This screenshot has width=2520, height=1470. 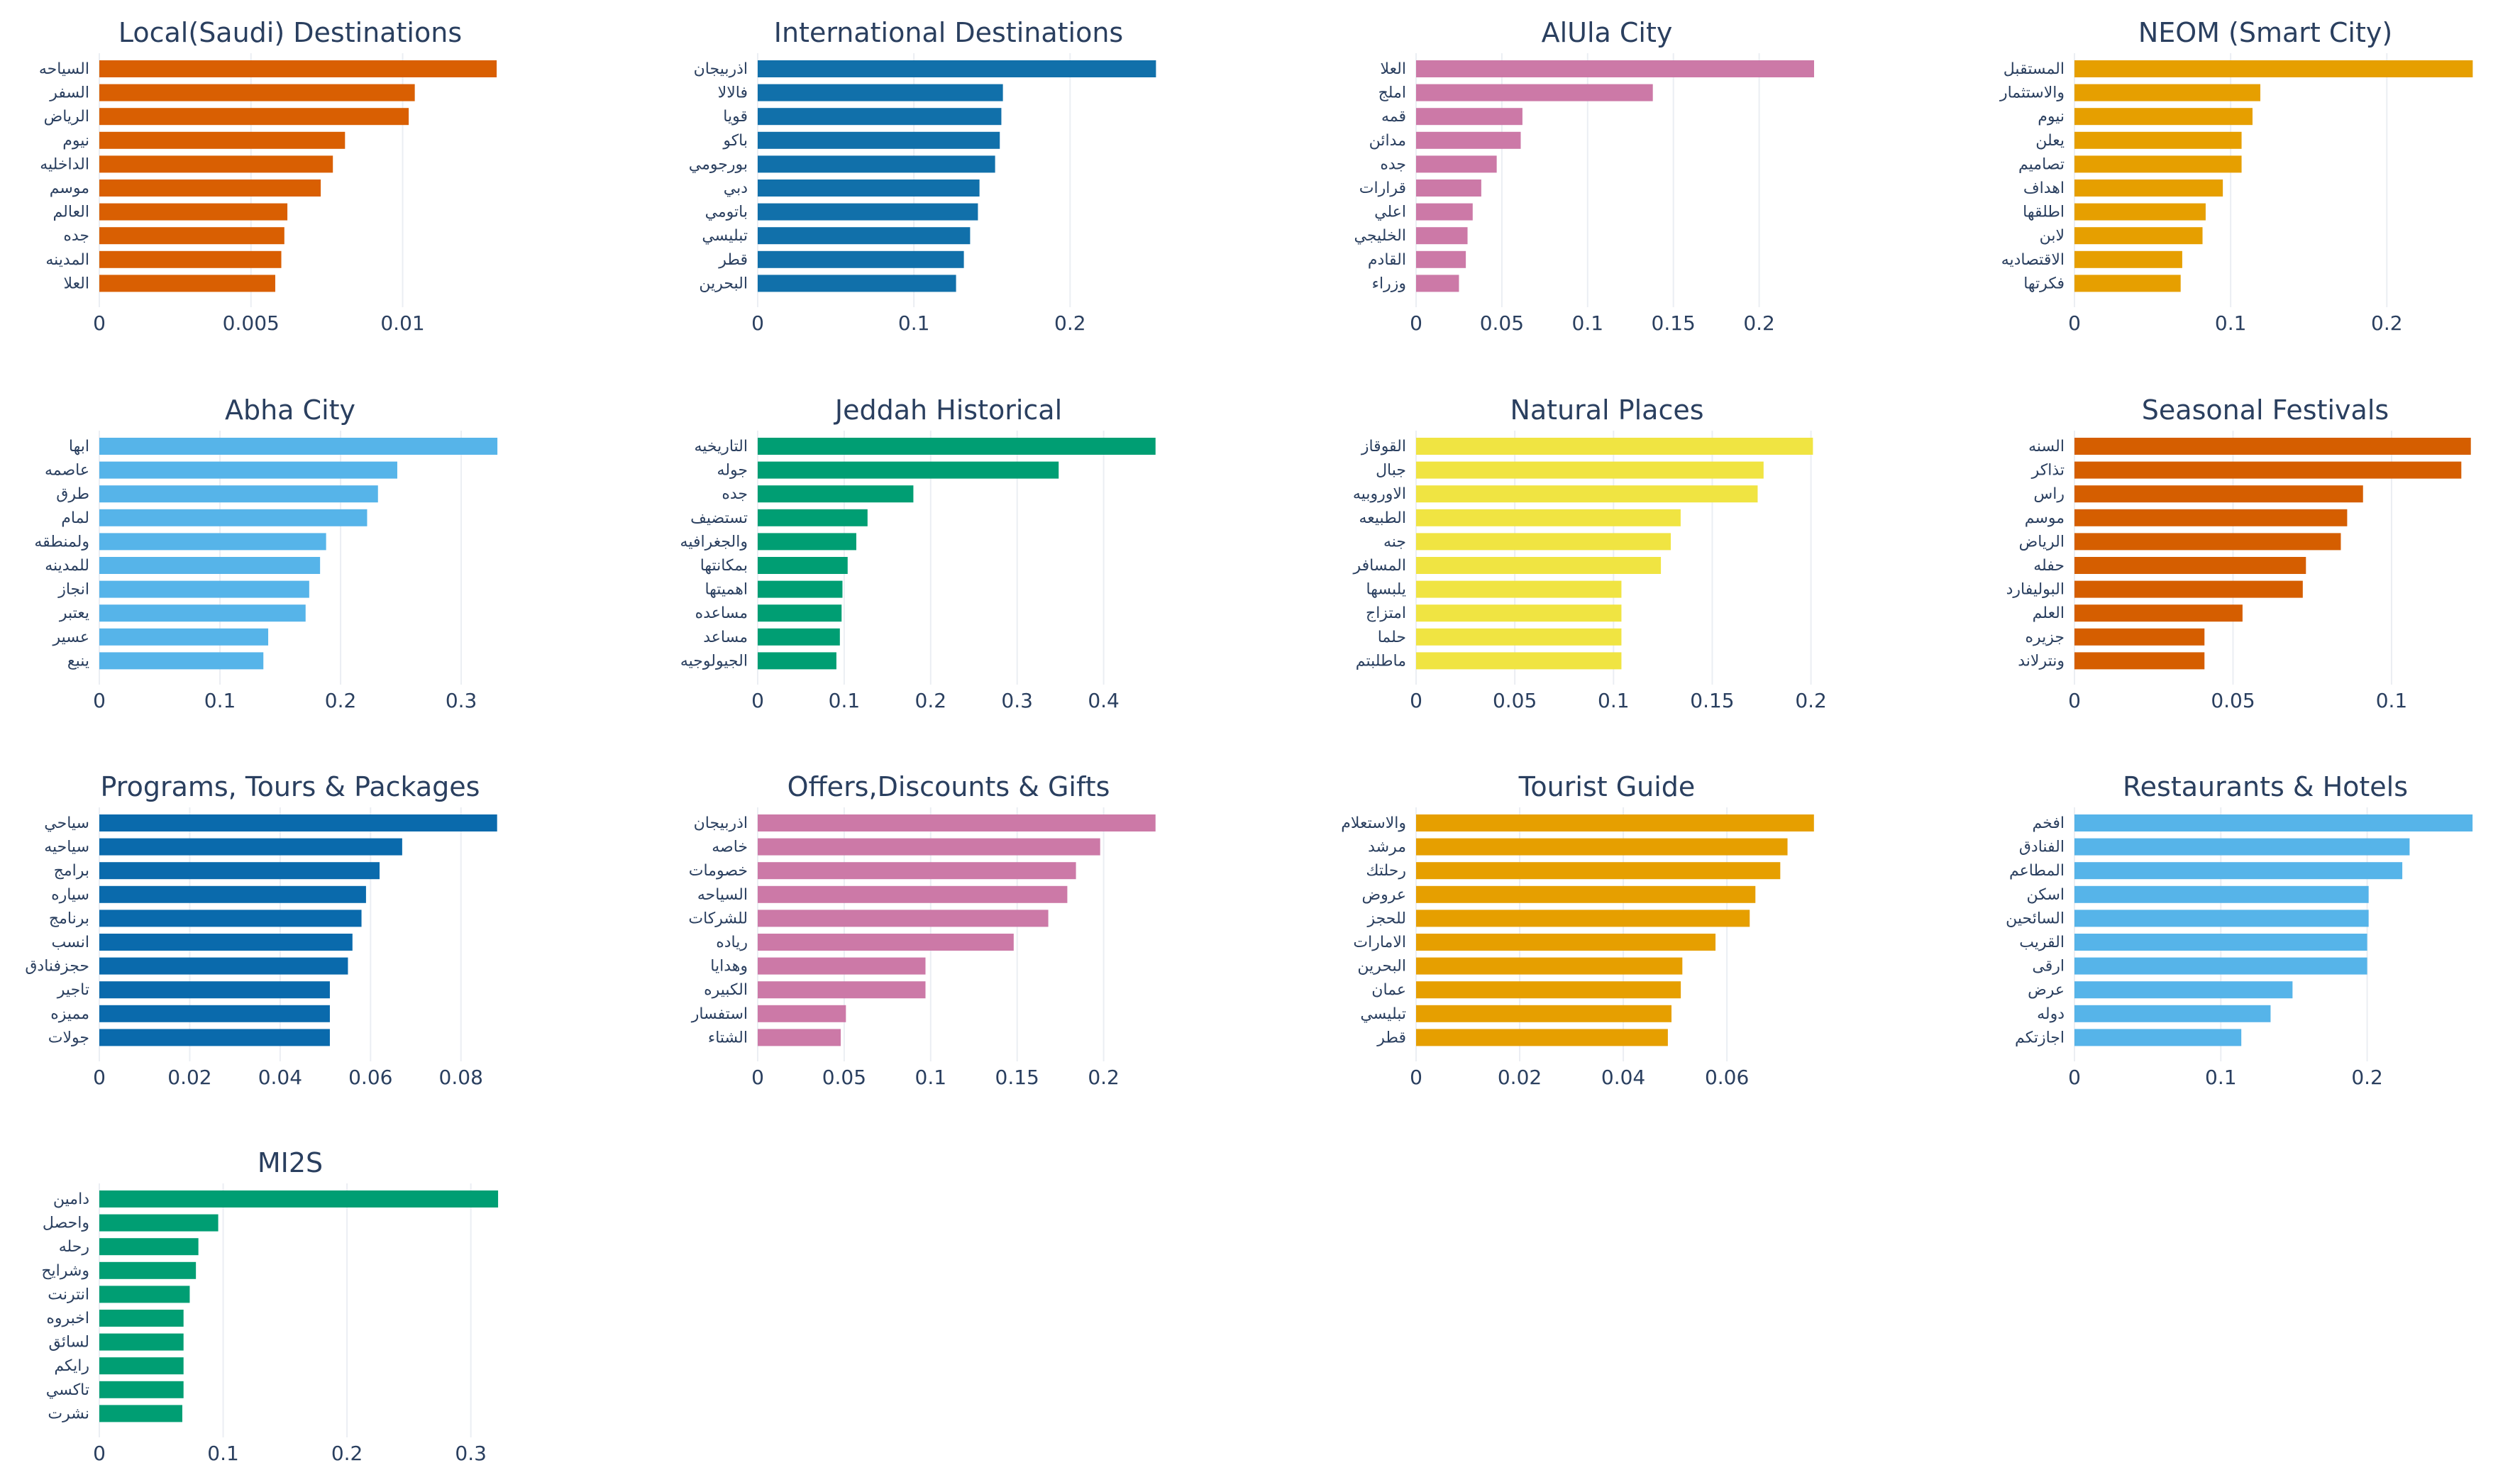 What do you see at coordinates (721, 69) in the screenshot?
I see `y-category-label: اذربيجان` at bounding box center [721, 69].